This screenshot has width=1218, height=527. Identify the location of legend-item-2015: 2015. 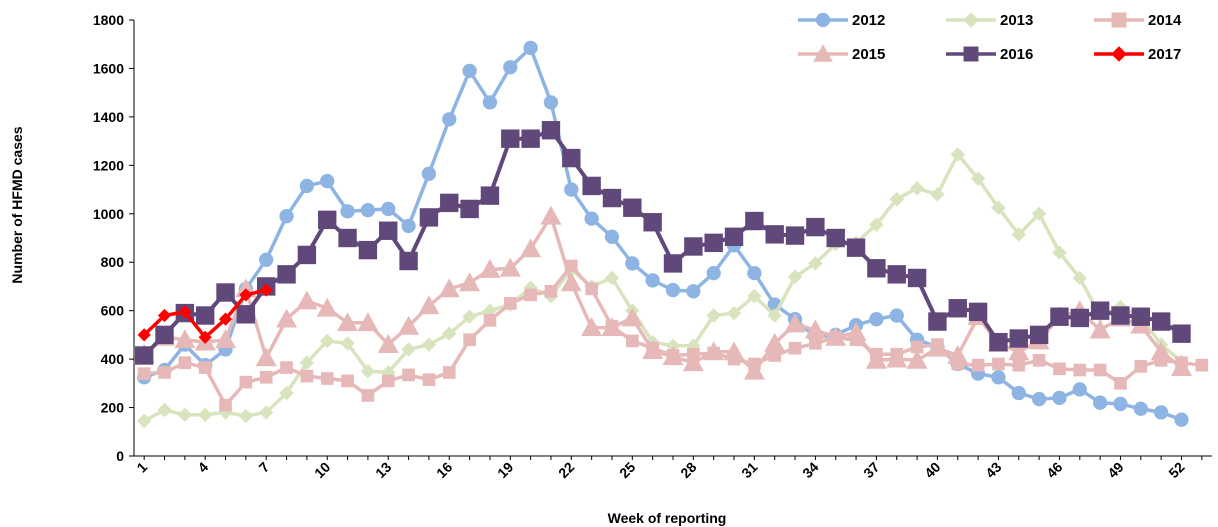
(841, 53).